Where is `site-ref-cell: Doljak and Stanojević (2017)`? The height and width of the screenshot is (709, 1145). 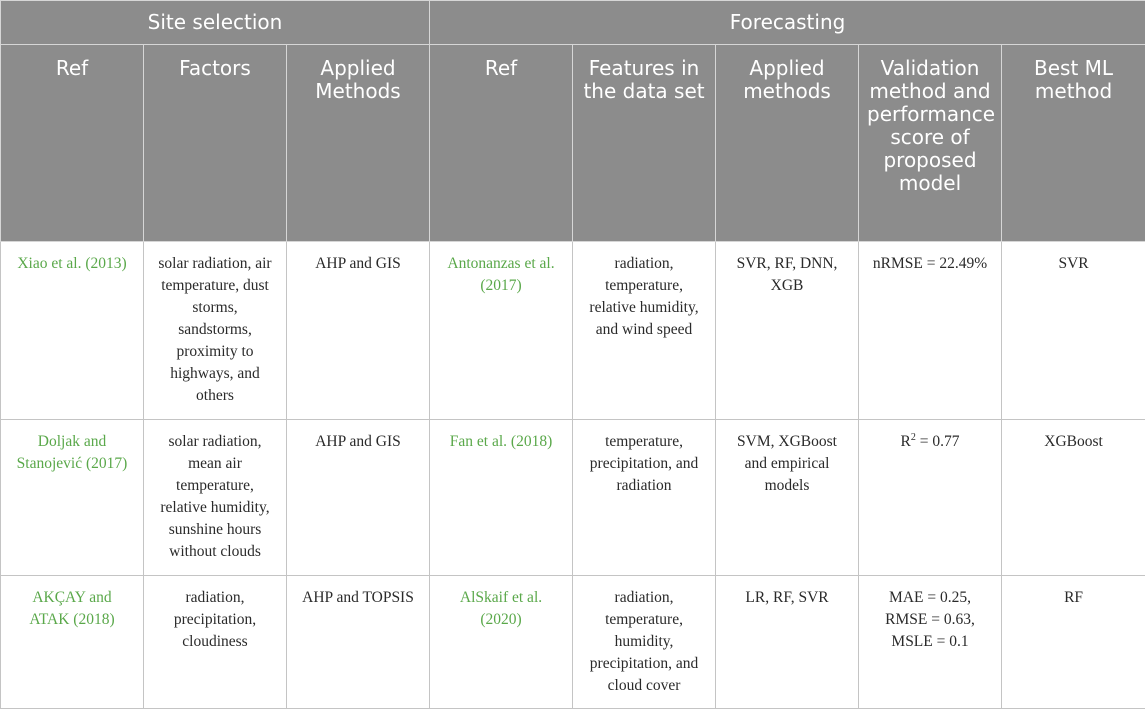
site-ref-cell: Doljak and Stanojević (2017) is located at coordinates (72, 498).